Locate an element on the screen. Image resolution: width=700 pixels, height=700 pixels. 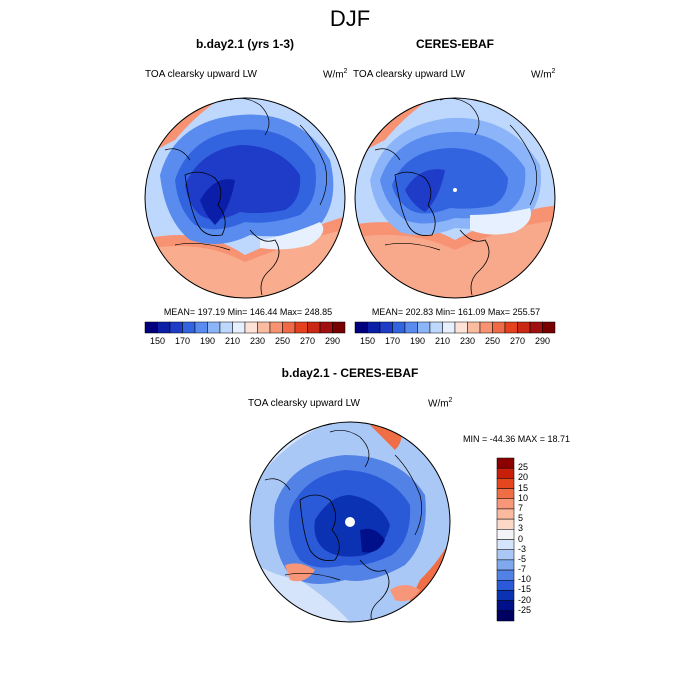
colorbar-model-tick-label: 190 is located at coordinates (207, 341).